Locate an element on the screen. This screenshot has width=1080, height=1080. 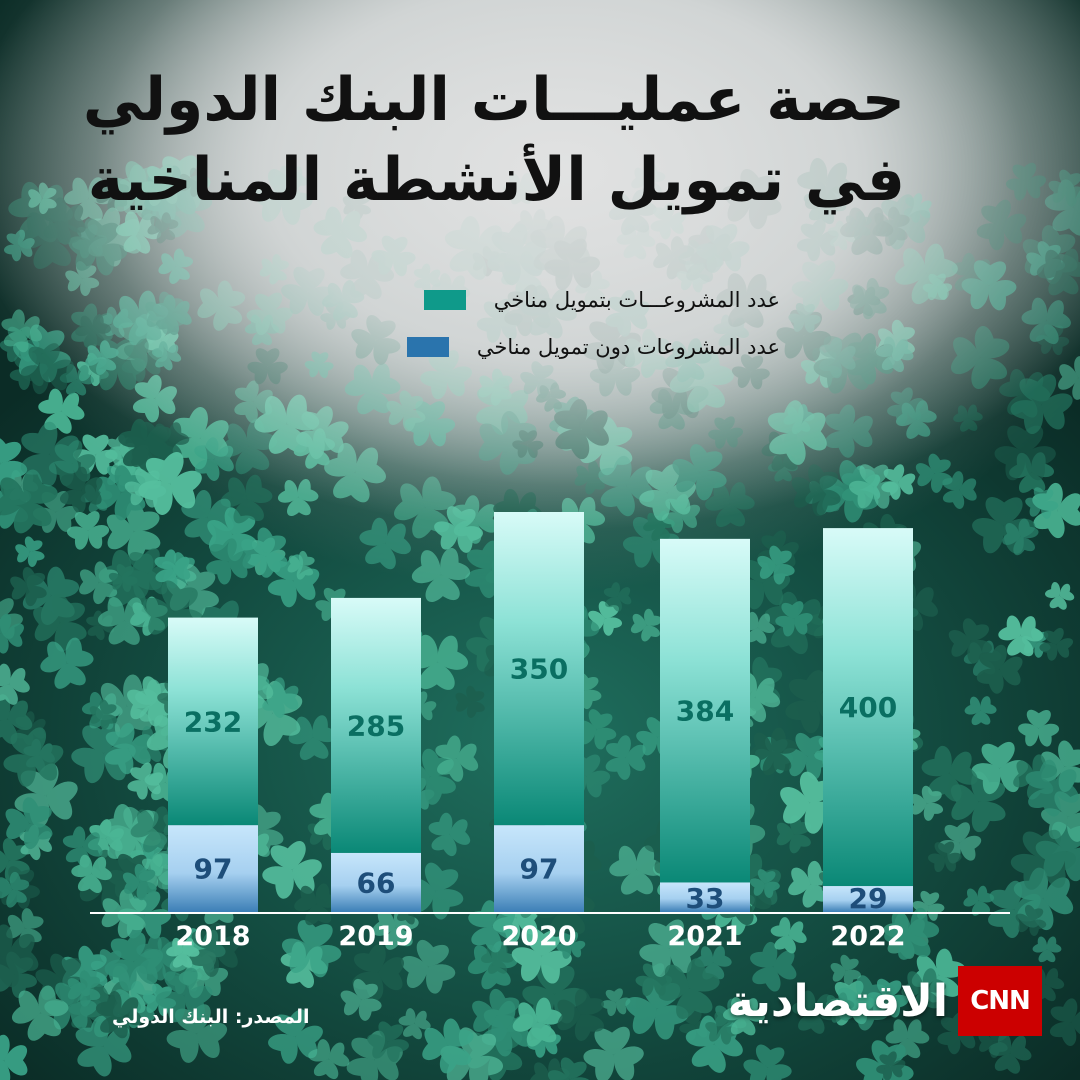
legend-swatch-non-climate is located at coordinates (427, 347).